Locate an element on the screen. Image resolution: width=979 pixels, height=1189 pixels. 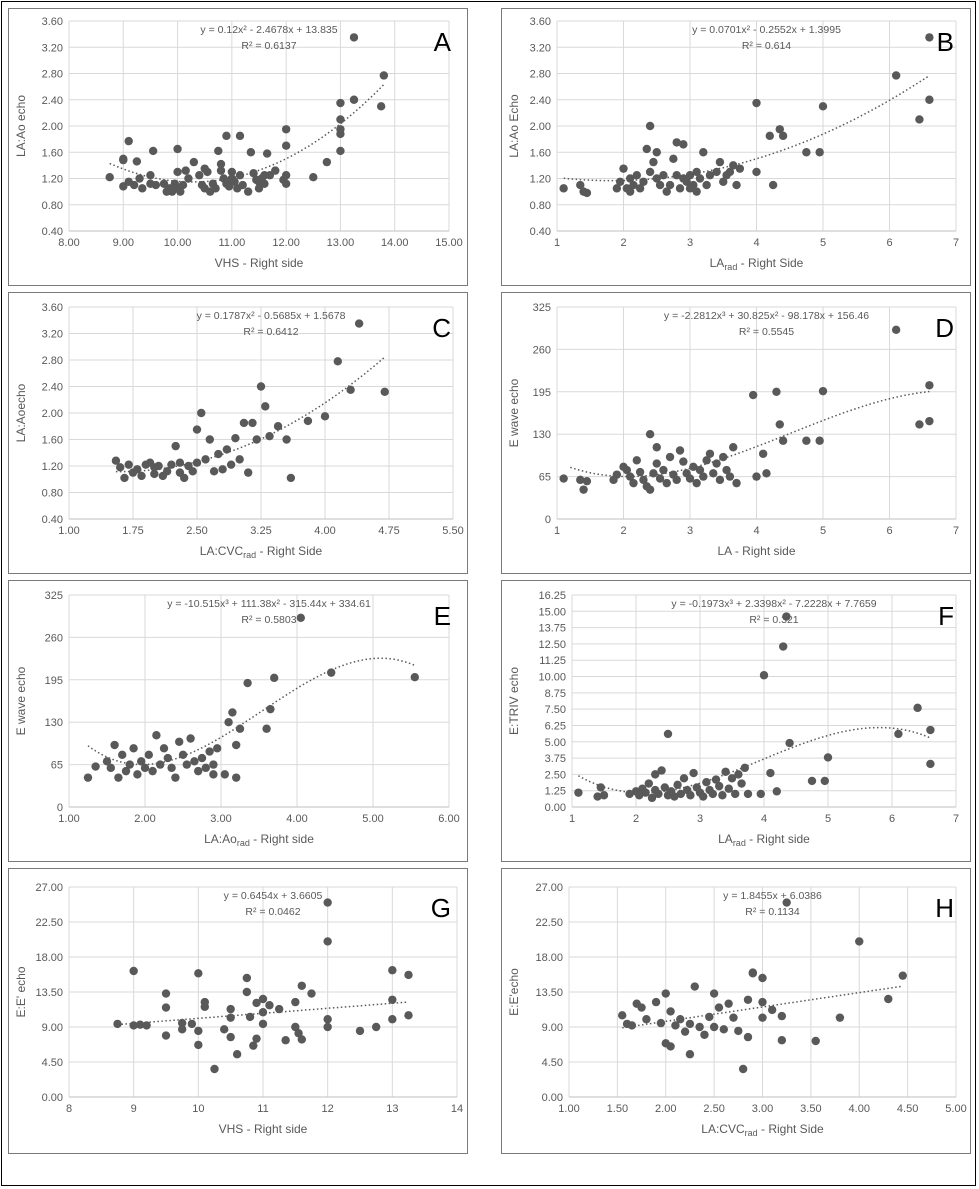
y-tick-label: 8.75 is located at coordinates (555, 694).